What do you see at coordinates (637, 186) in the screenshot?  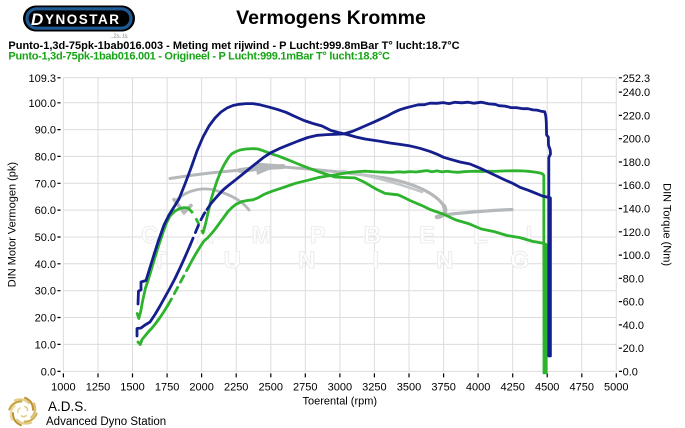 I see `svg-text: 160.0` at bounding box center [637, 186].